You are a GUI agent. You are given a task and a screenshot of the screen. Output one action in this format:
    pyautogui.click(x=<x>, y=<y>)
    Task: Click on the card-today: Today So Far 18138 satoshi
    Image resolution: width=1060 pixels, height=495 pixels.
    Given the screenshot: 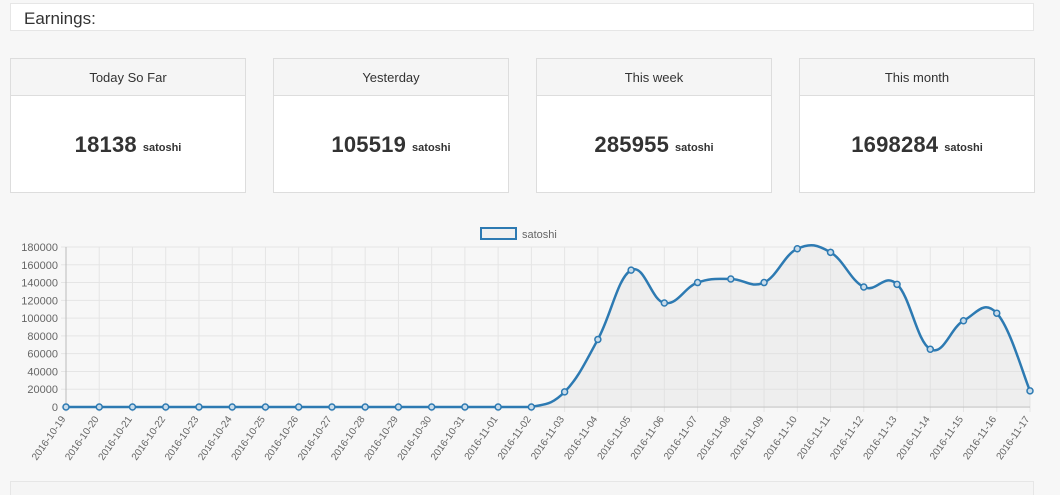 What is the action you would take?
    pyautogui.click(x=128, y=125)
    